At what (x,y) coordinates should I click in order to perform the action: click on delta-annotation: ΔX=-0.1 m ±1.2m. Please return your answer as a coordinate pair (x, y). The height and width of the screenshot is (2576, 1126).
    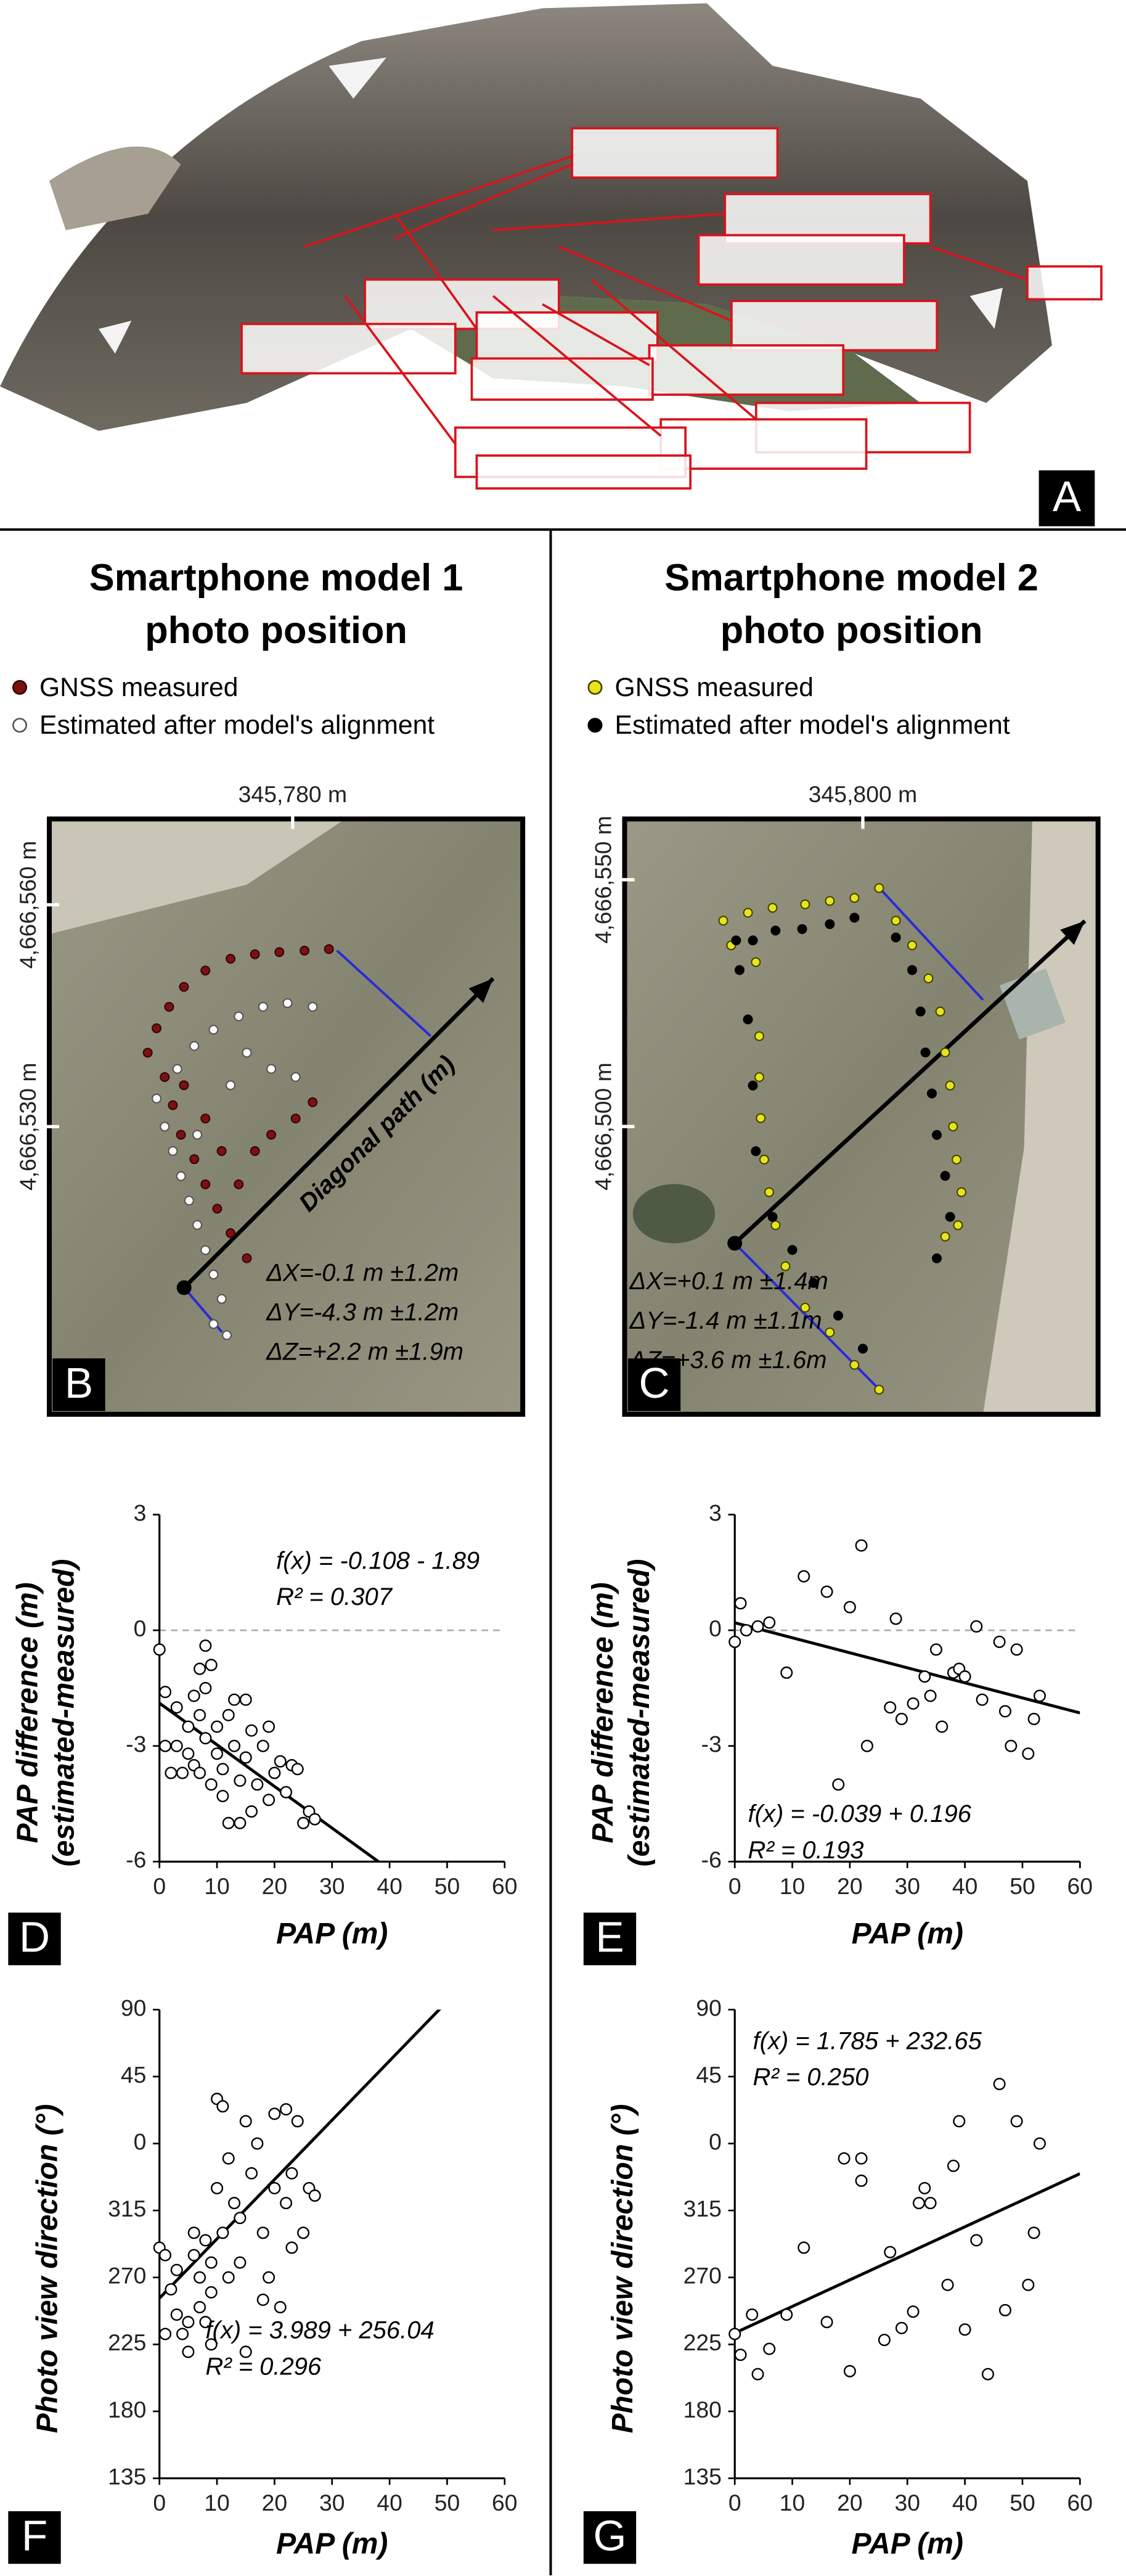
    Looking at the image, I should click on (362, 1274).